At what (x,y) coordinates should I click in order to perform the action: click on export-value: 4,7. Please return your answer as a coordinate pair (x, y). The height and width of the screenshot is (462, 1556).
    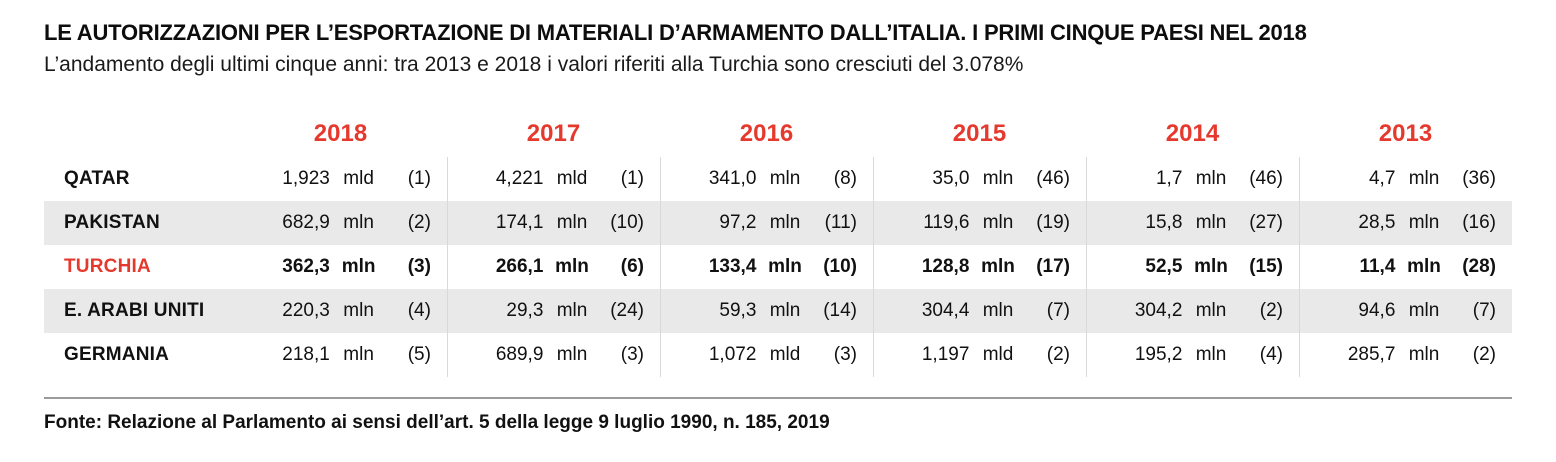
    Looking at the image, I should click on (1382, 178).